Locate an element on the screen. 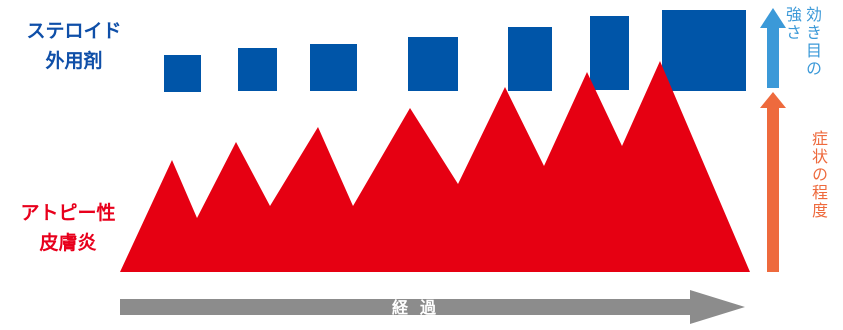 The height and width of the screenshot is (330, 843). atopy-label: アトピー性 皮膚炎 is located at coordinates (68, 228).